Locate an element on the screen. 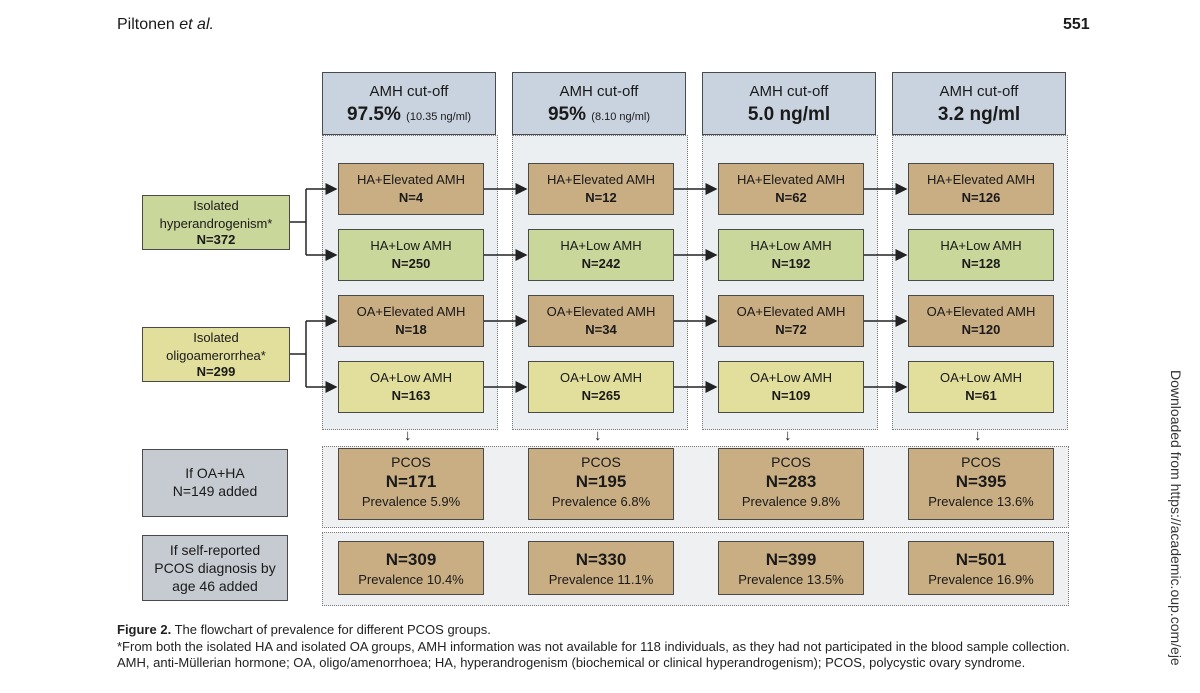 Image resolution: width=1200 pixels, height=693 pixels. column-header-4: AMH cut-off 3.2 ng/ml is located at coordinates (979, 103).